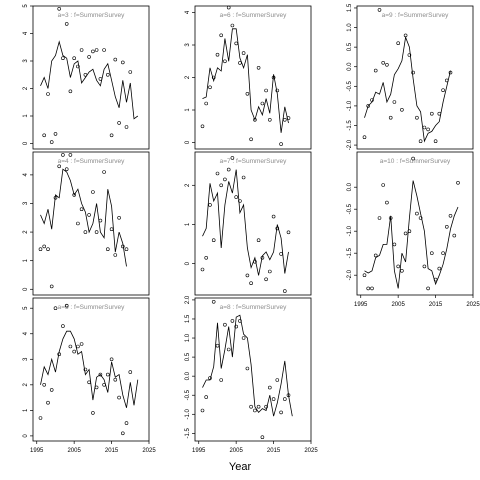 Image resolution: width=480 pixels, height=480 pixels. I want to click on y-tick-label: -1.0, so click(350, 105).